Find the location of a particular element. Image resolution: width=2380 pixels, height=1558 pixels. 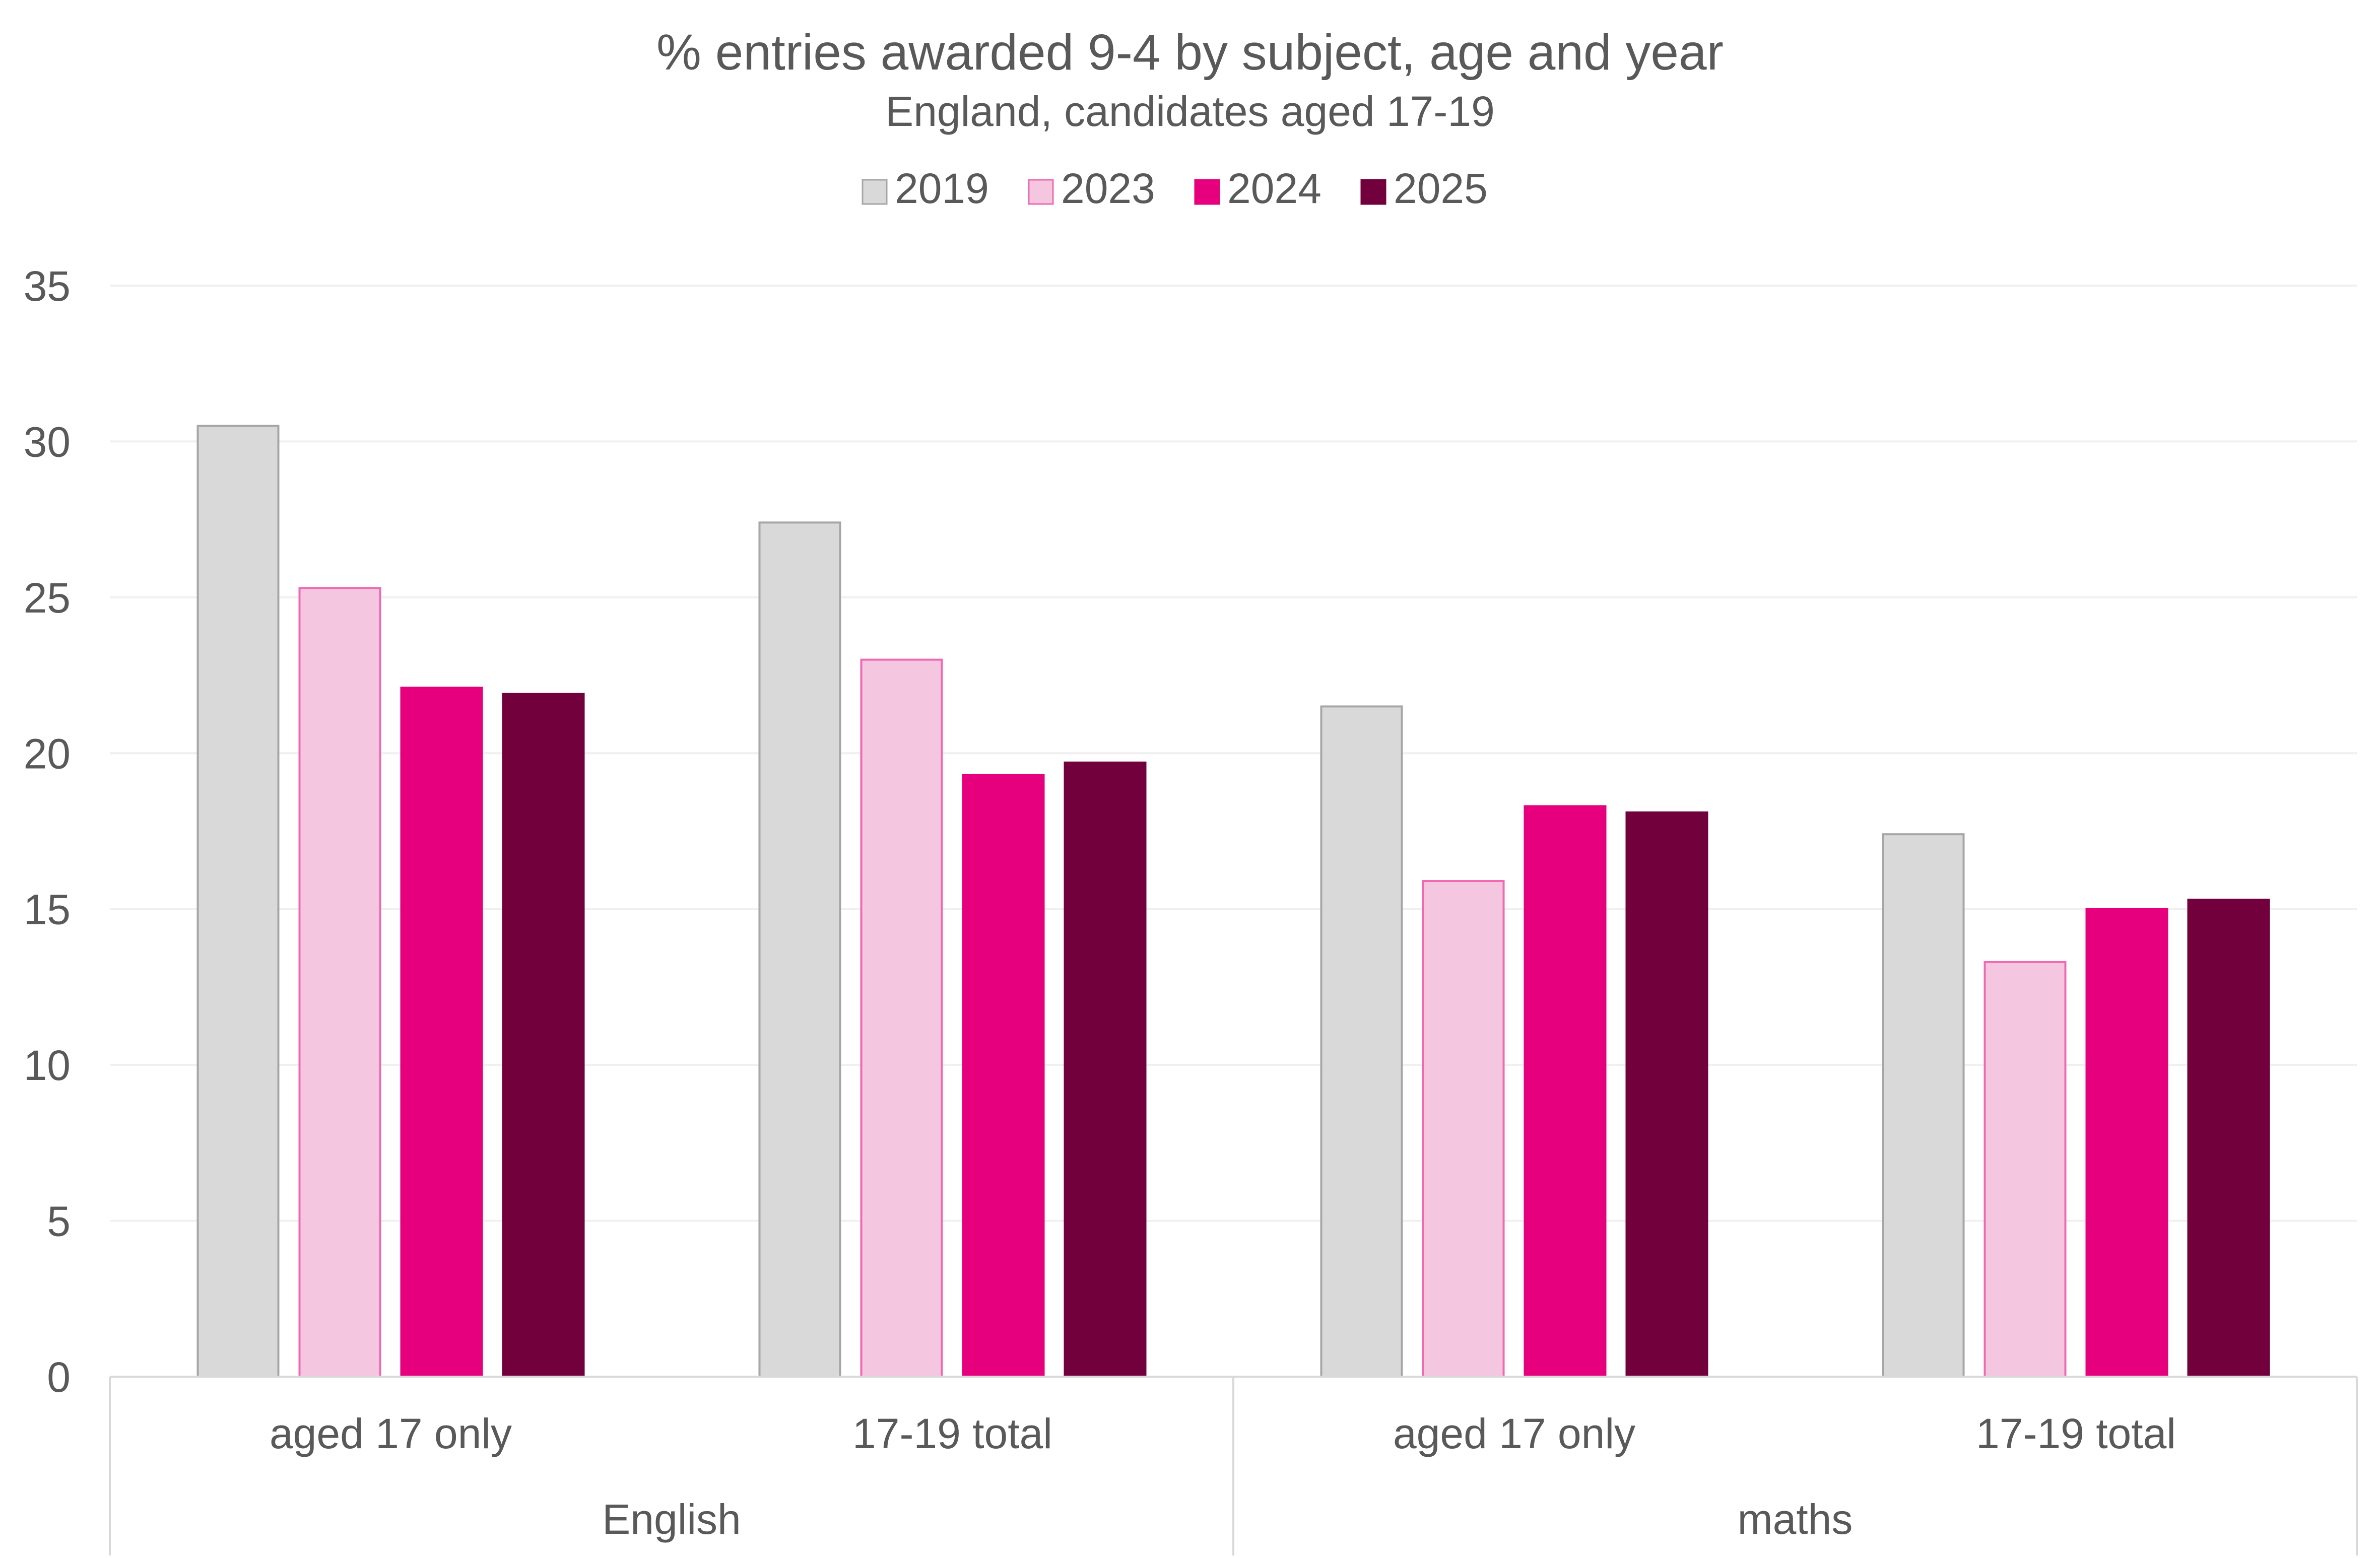

legend-swatch-2024 is located at coordinates (1207, 192).